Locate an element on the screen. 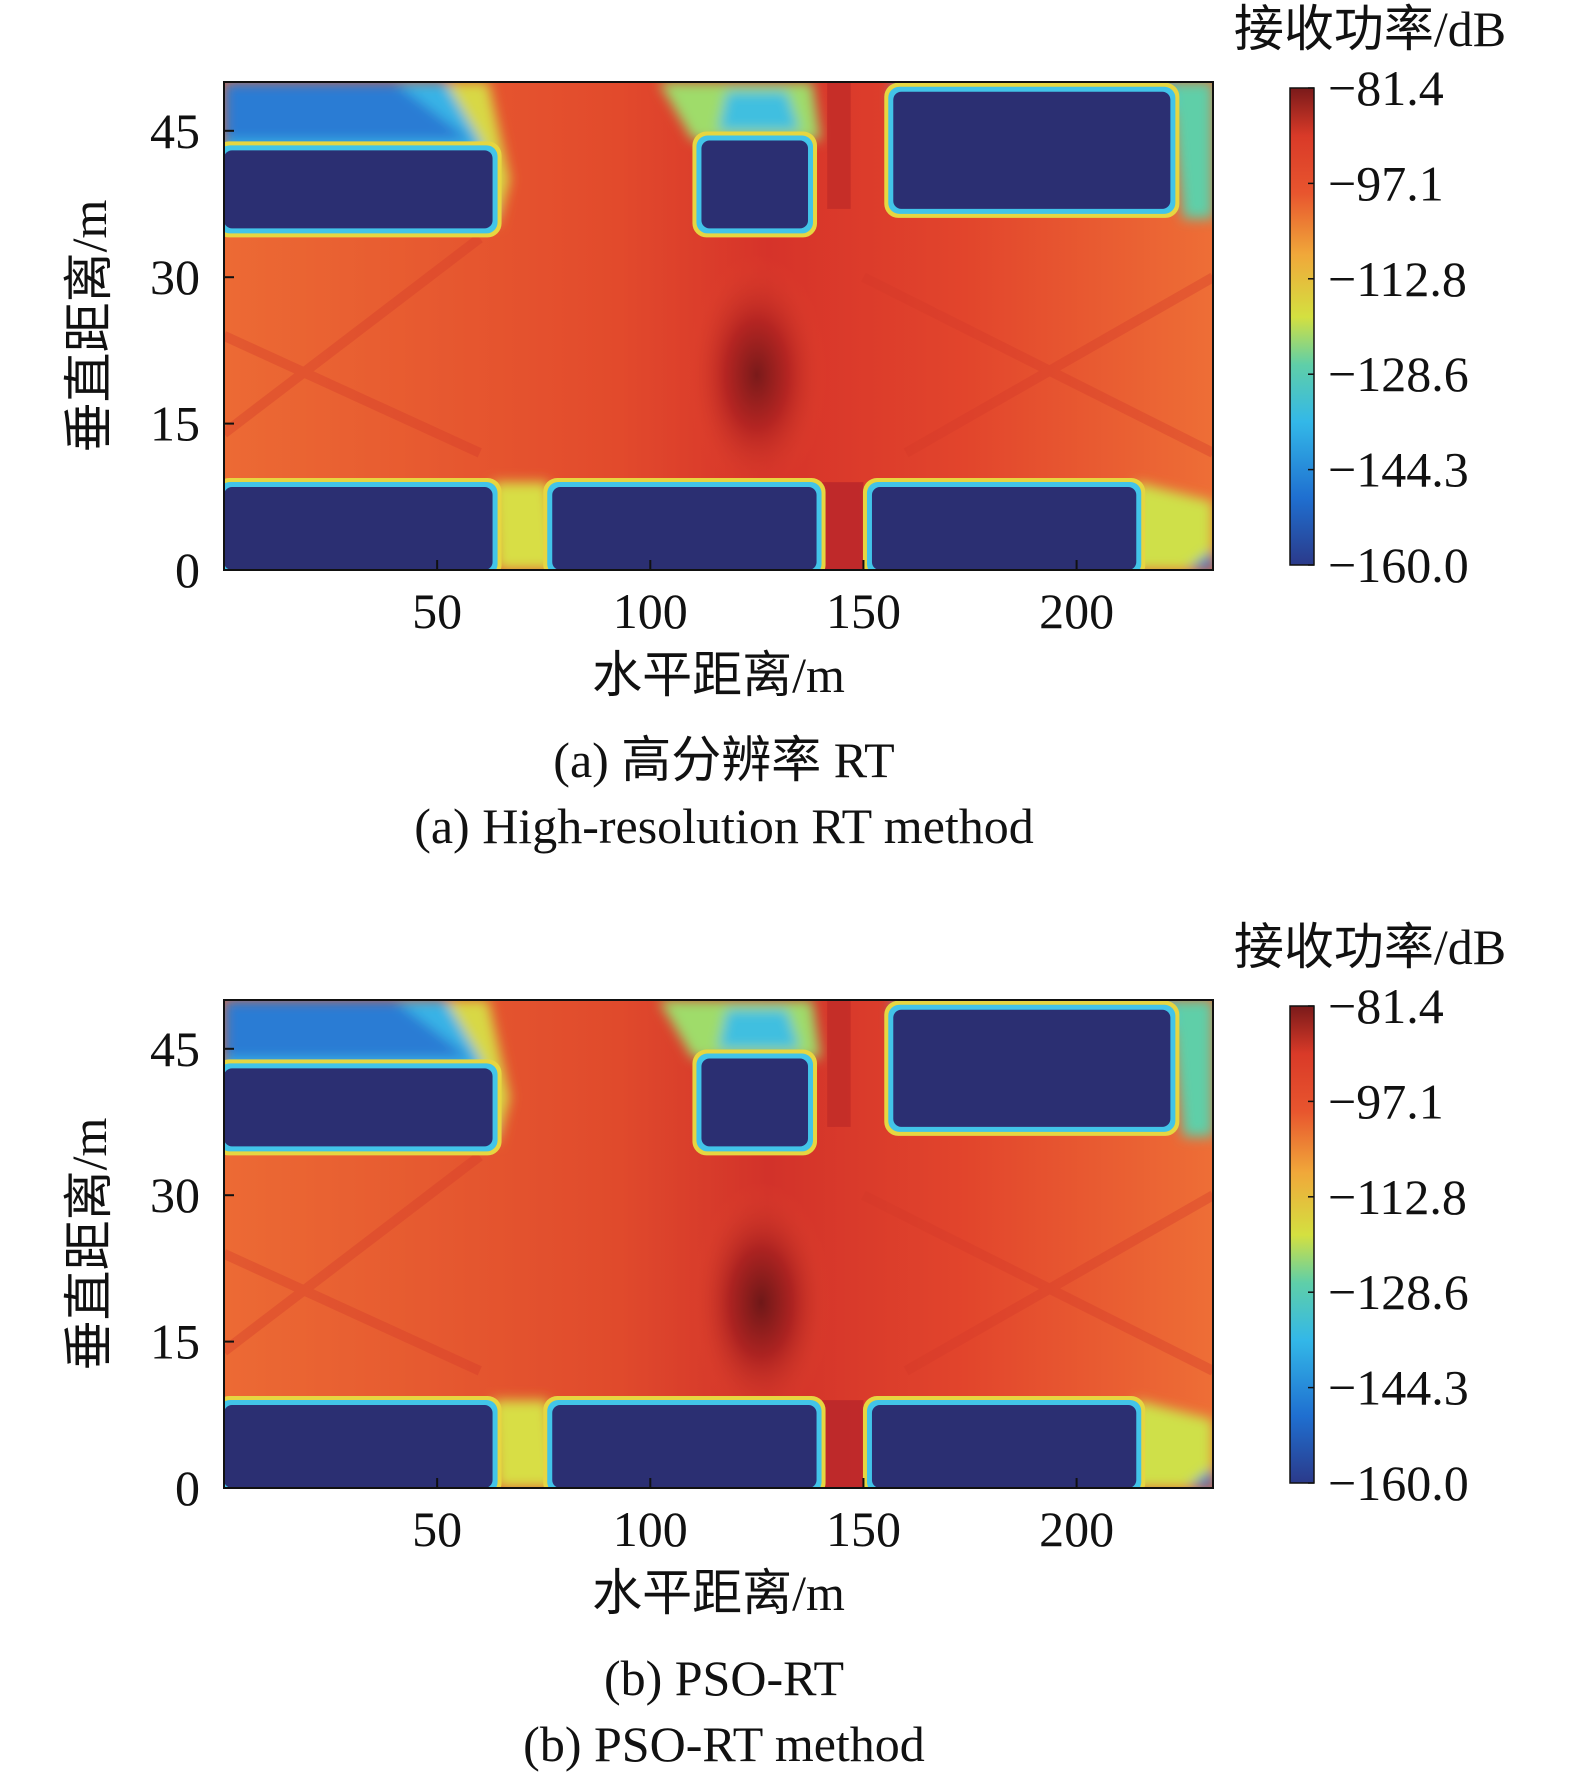  caption-en-a: (a) High-resolution RT method is located at coordinates (724, 826).